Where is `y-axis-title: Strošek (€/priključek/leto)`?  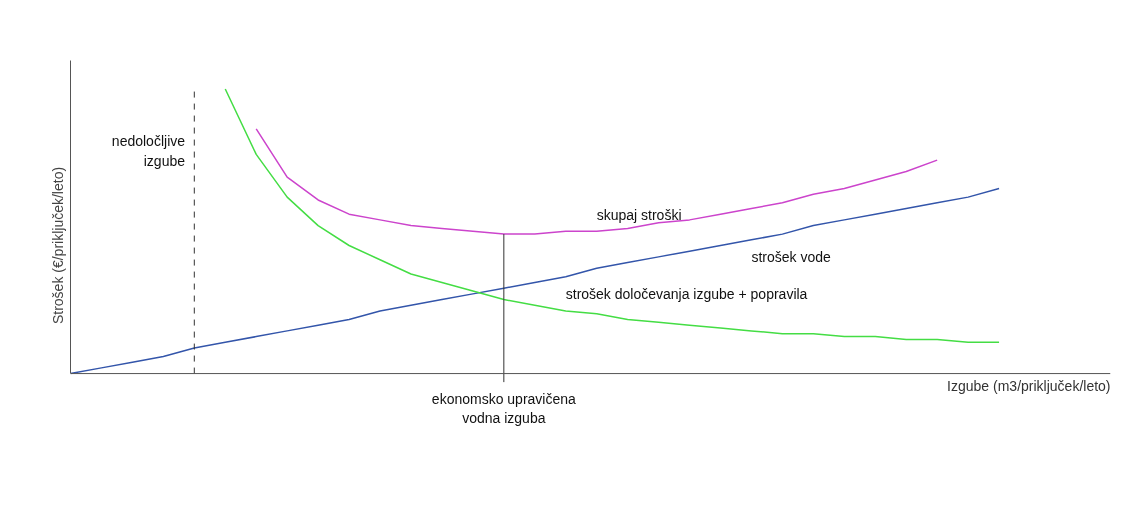 y-axis-title: Strošek (€/priključek/leto) is located at coordinates (57, 245).